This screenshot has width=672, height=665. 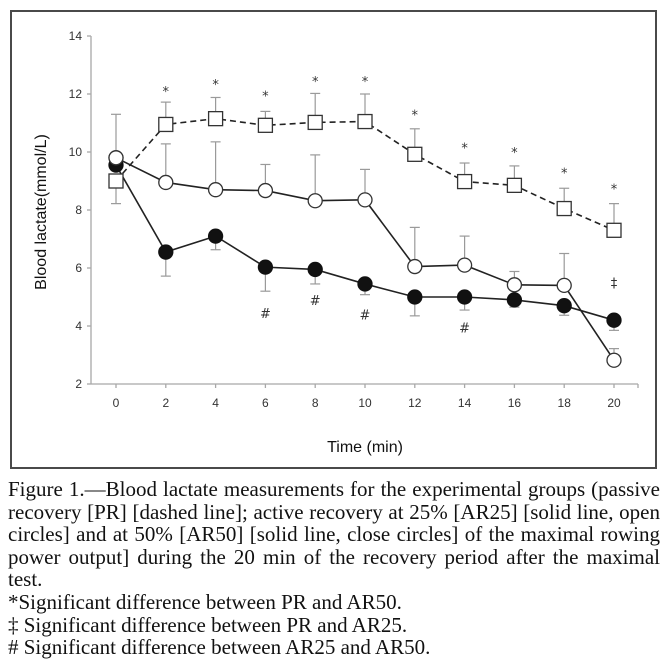 I want to click on x-axis-title: Time (min), so click(x=365, y=447).